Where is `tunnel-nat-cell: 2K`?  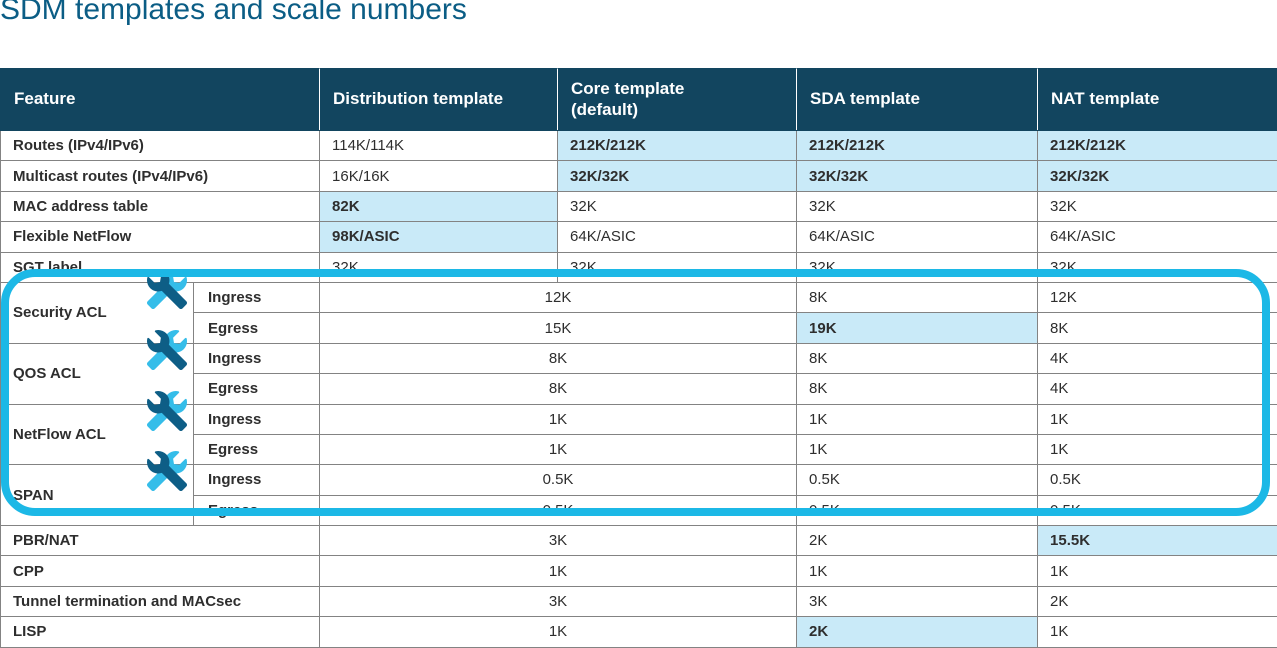
tunnel-nat-cell: 2K is located at coordinates (1157, 601).